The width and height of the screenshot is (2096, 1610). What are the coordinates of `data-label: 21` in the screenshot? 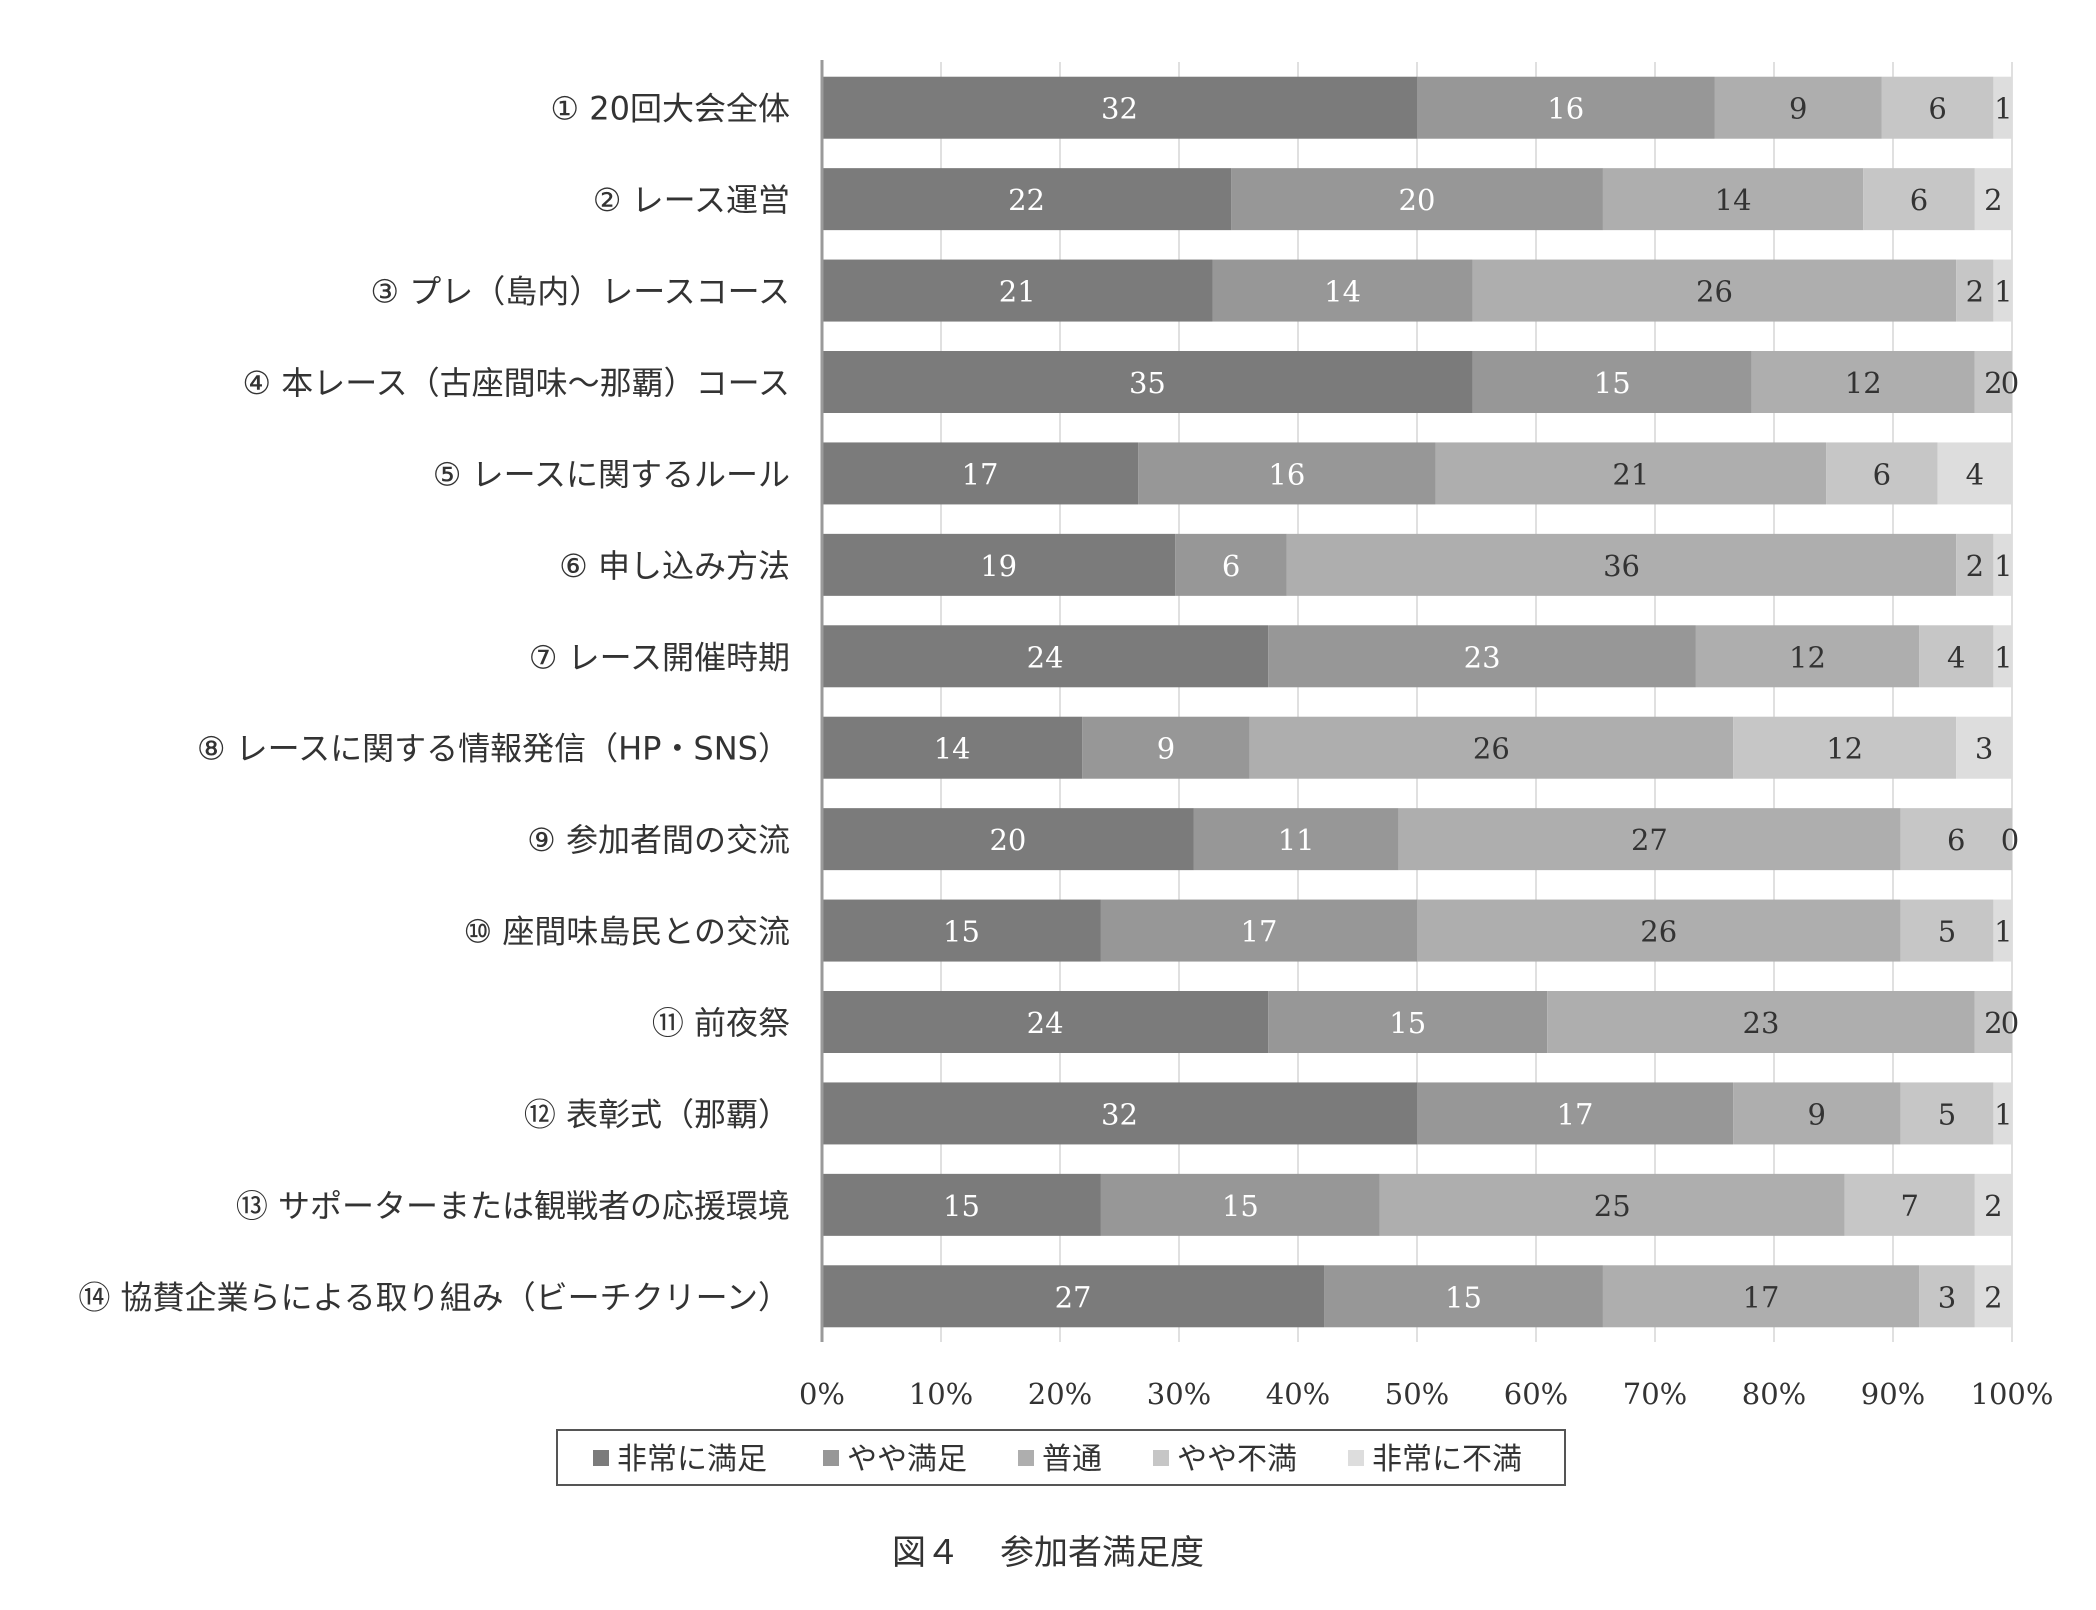 It's located at (1630, 474).